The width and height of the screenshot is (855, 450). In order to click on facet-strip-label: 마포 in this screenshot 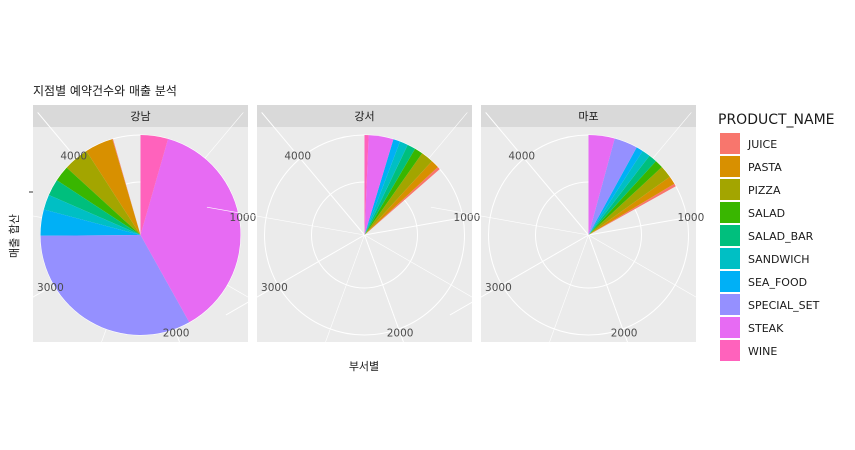, I will do `click(588, 116)`.